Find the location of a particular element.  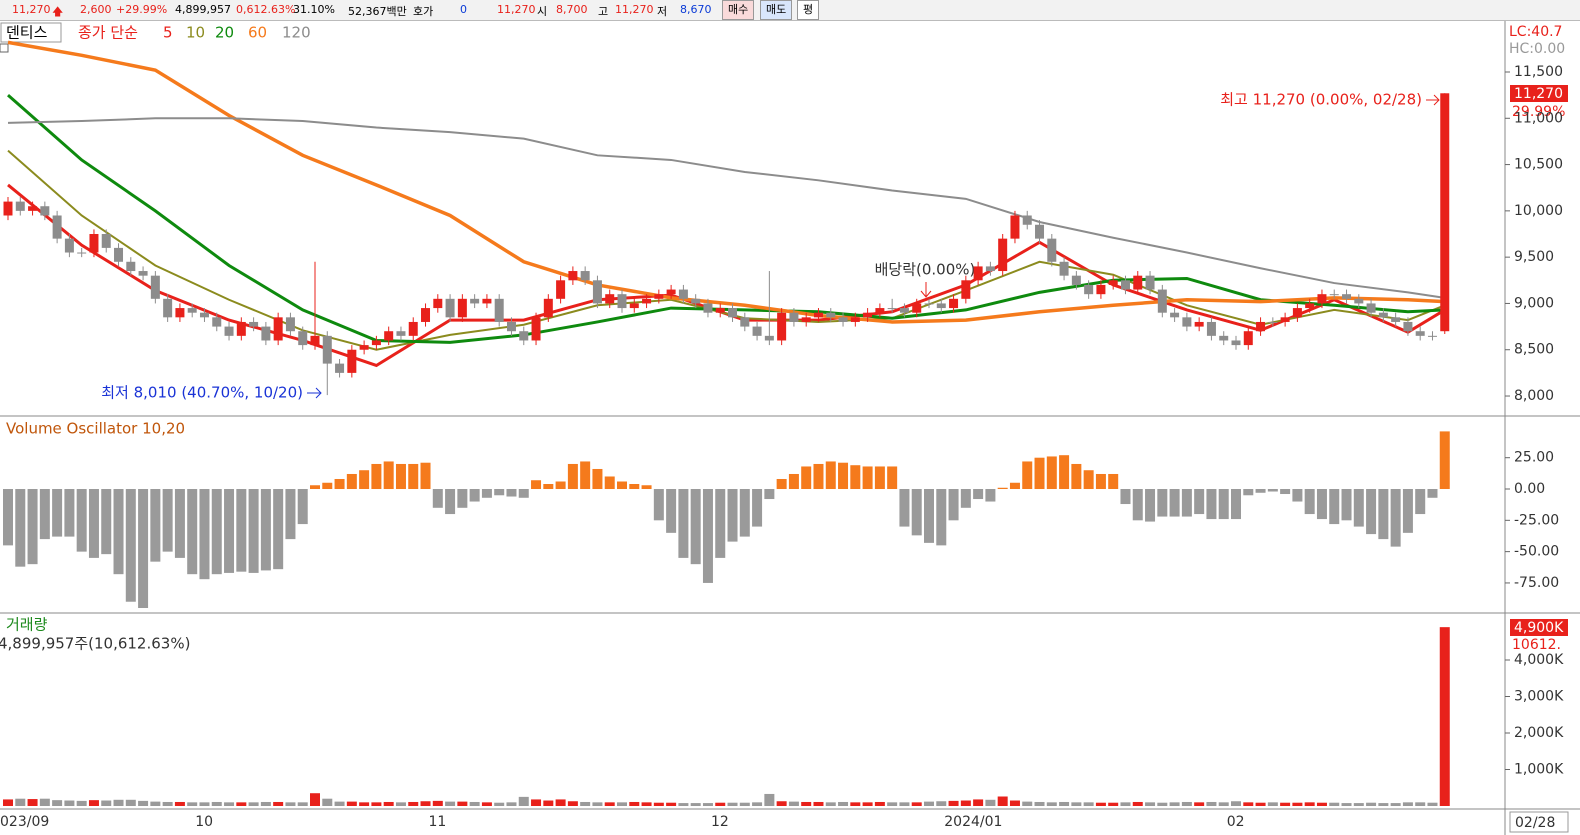

amount: 52,367백만 is located at coordinates (377, 11).